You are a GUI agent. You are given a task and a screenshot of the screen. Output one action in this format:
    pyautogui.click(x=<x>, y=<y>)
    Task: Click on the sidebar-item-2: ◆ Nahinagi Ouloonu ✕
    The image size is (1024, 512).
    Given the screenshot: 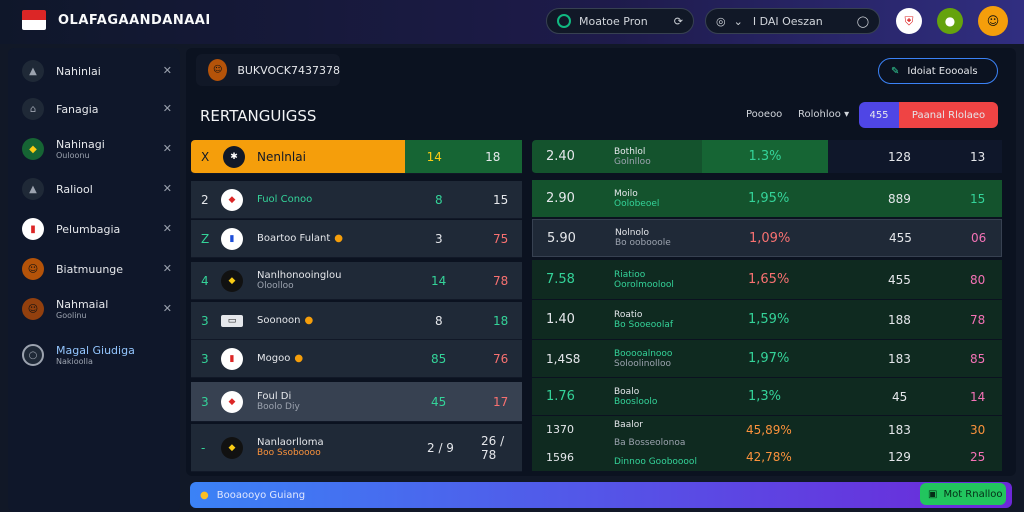 What is the action you would take?
    pyautogui.click(x=97, y=149)
    